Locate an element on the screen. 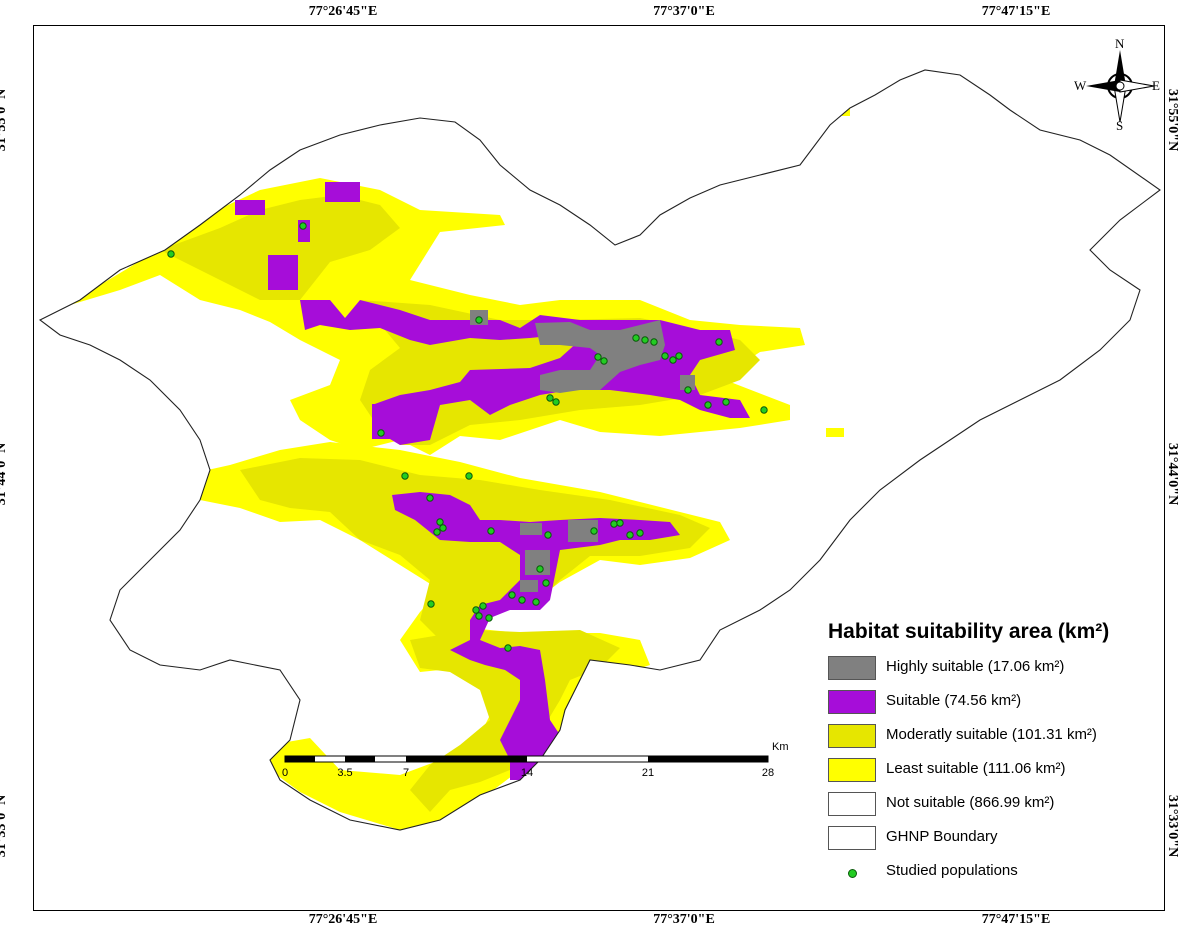 Image resolution: width=1200 pixels, height=938 pixels. swatch-suitable is located at coordinates (852, 702).